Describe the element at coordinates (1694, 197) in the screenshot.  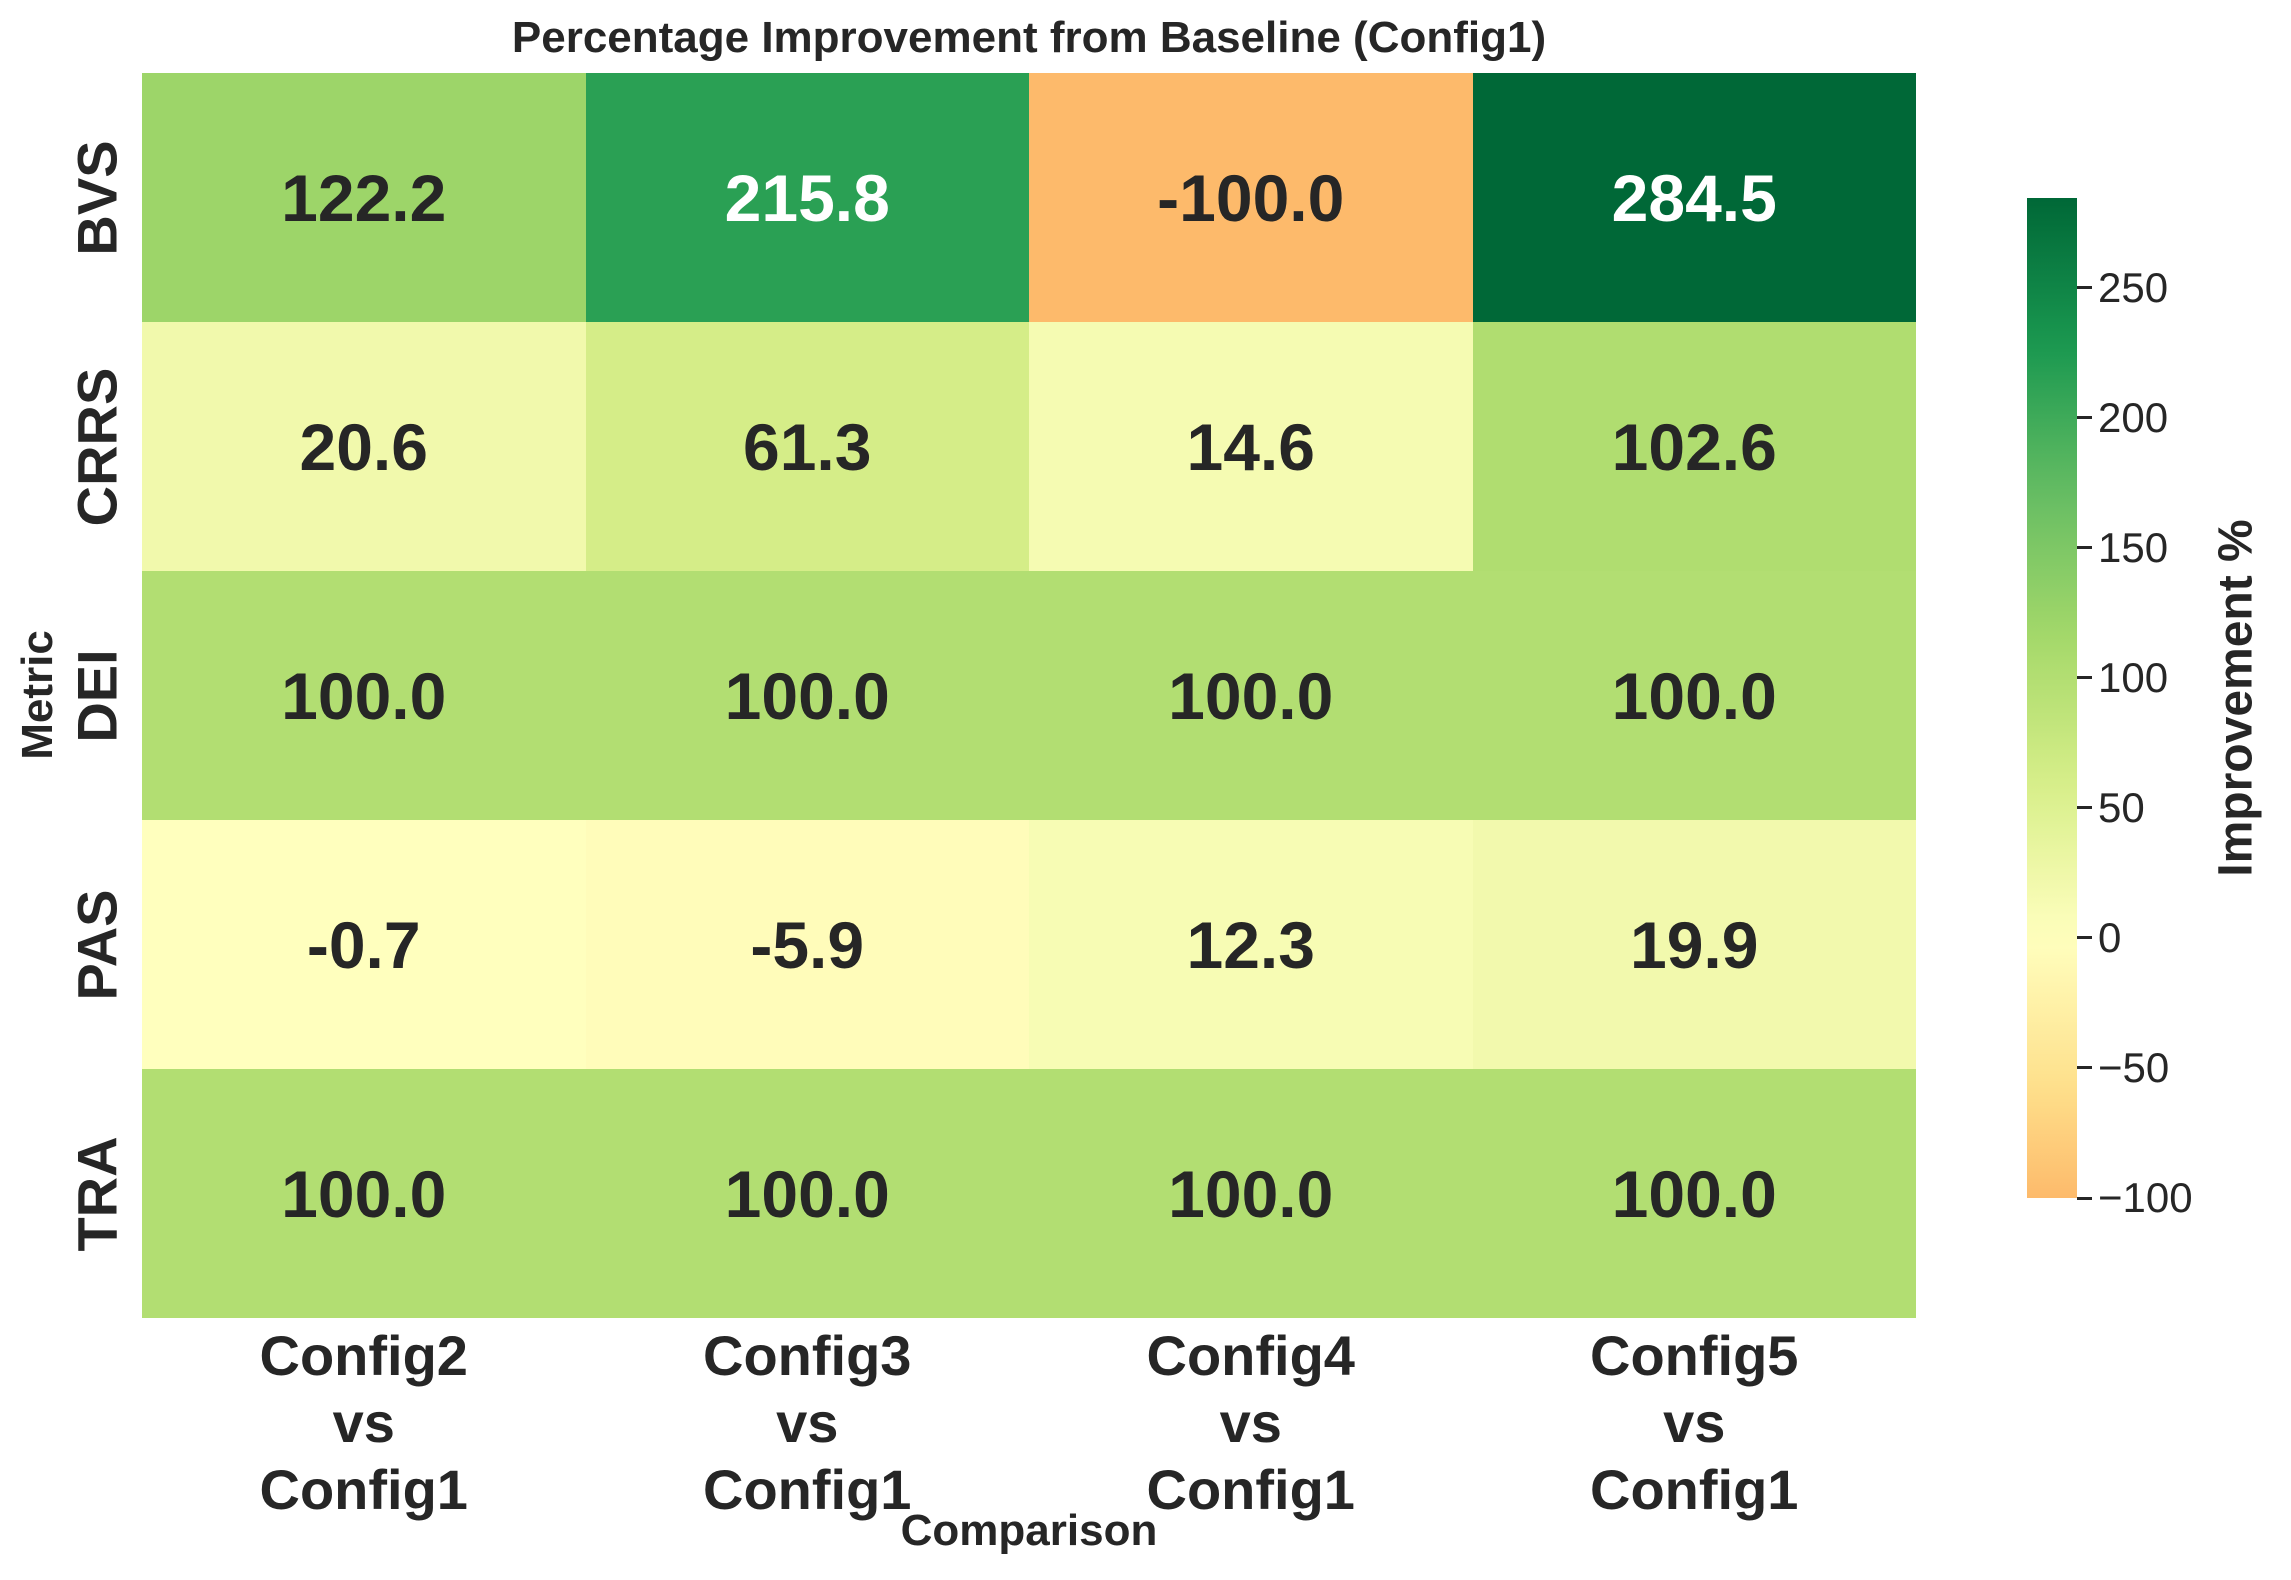
I see `heatmap-cell: 284.5` at that location.